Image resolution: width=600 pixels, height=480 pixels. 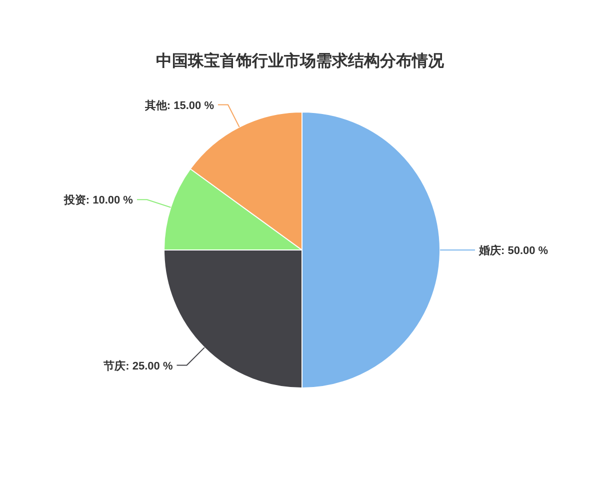 What do you see at coordinates (300, 60) in the screenshot?
I see `chart-title: 中国珠宝首饰行业市场需求结构分布情况` at bounding box center [300, 60].